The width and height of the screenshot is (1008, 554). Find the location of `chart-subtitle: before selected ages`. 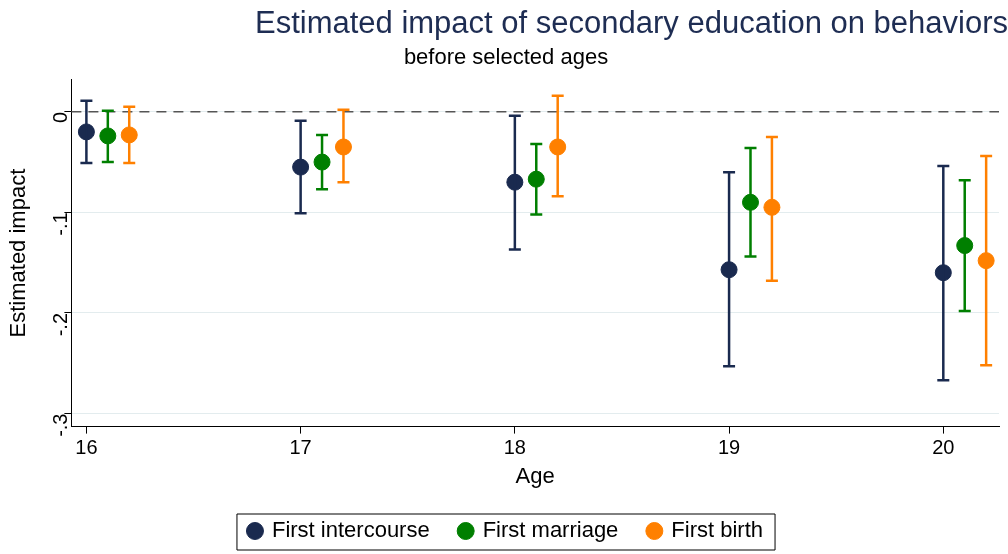

chart-subtitle: before selected ages is located at coordinates (506, 57).